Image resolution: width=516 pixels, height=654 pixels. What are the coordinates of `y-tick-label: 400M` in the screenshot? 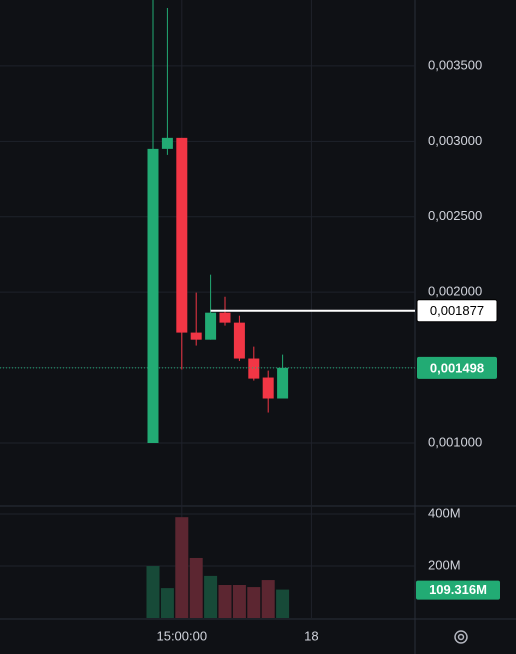 It's located at (444, 512).